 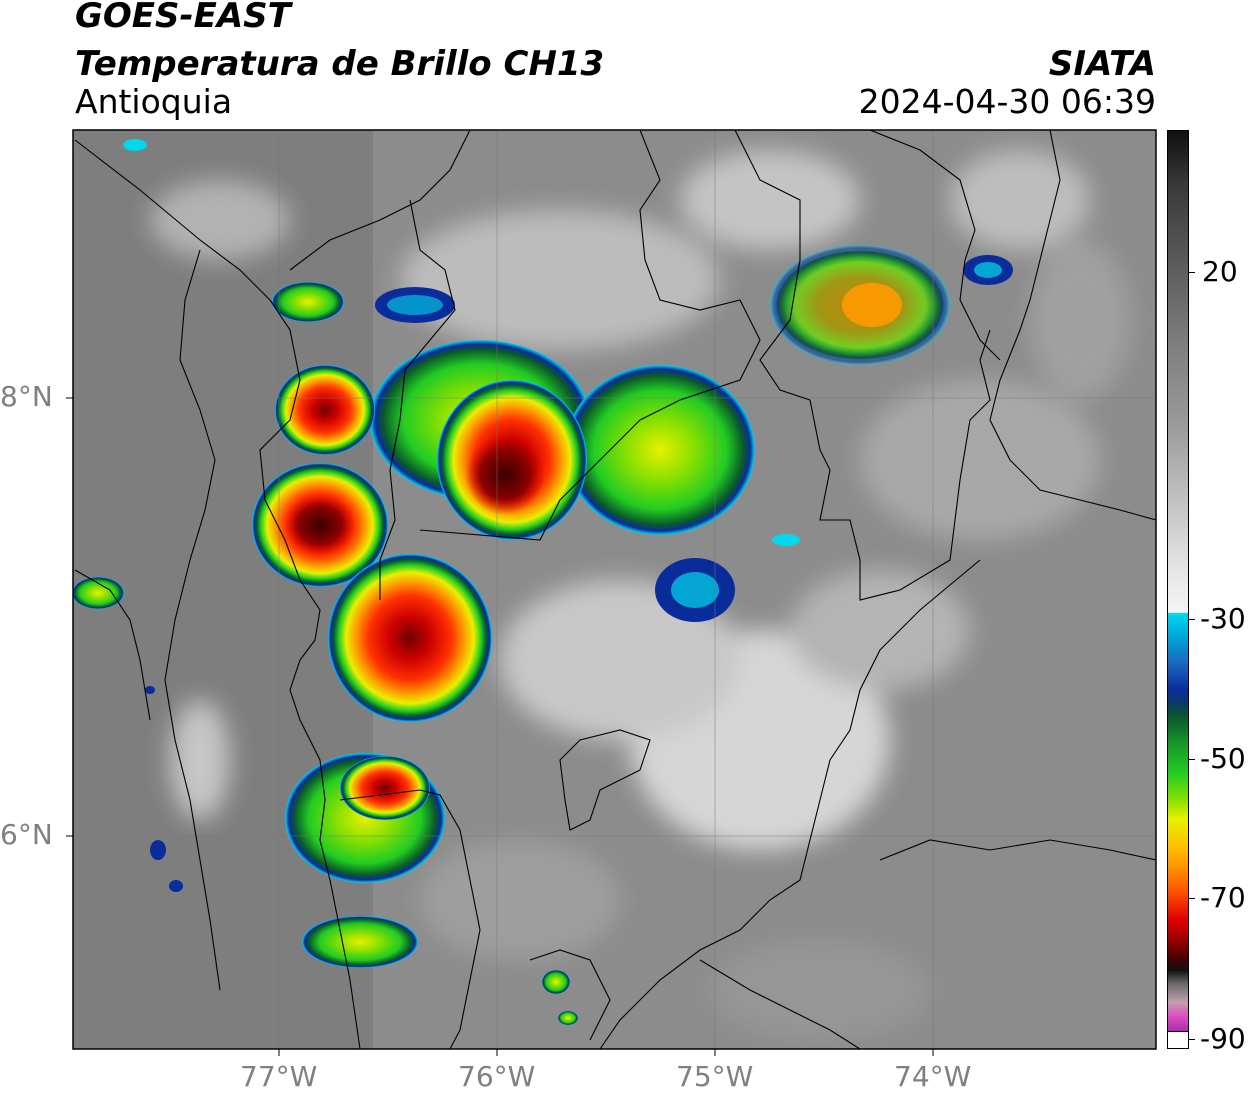 I want to click on colorbar-tick-20: 20, so click(x=1220, y=271).